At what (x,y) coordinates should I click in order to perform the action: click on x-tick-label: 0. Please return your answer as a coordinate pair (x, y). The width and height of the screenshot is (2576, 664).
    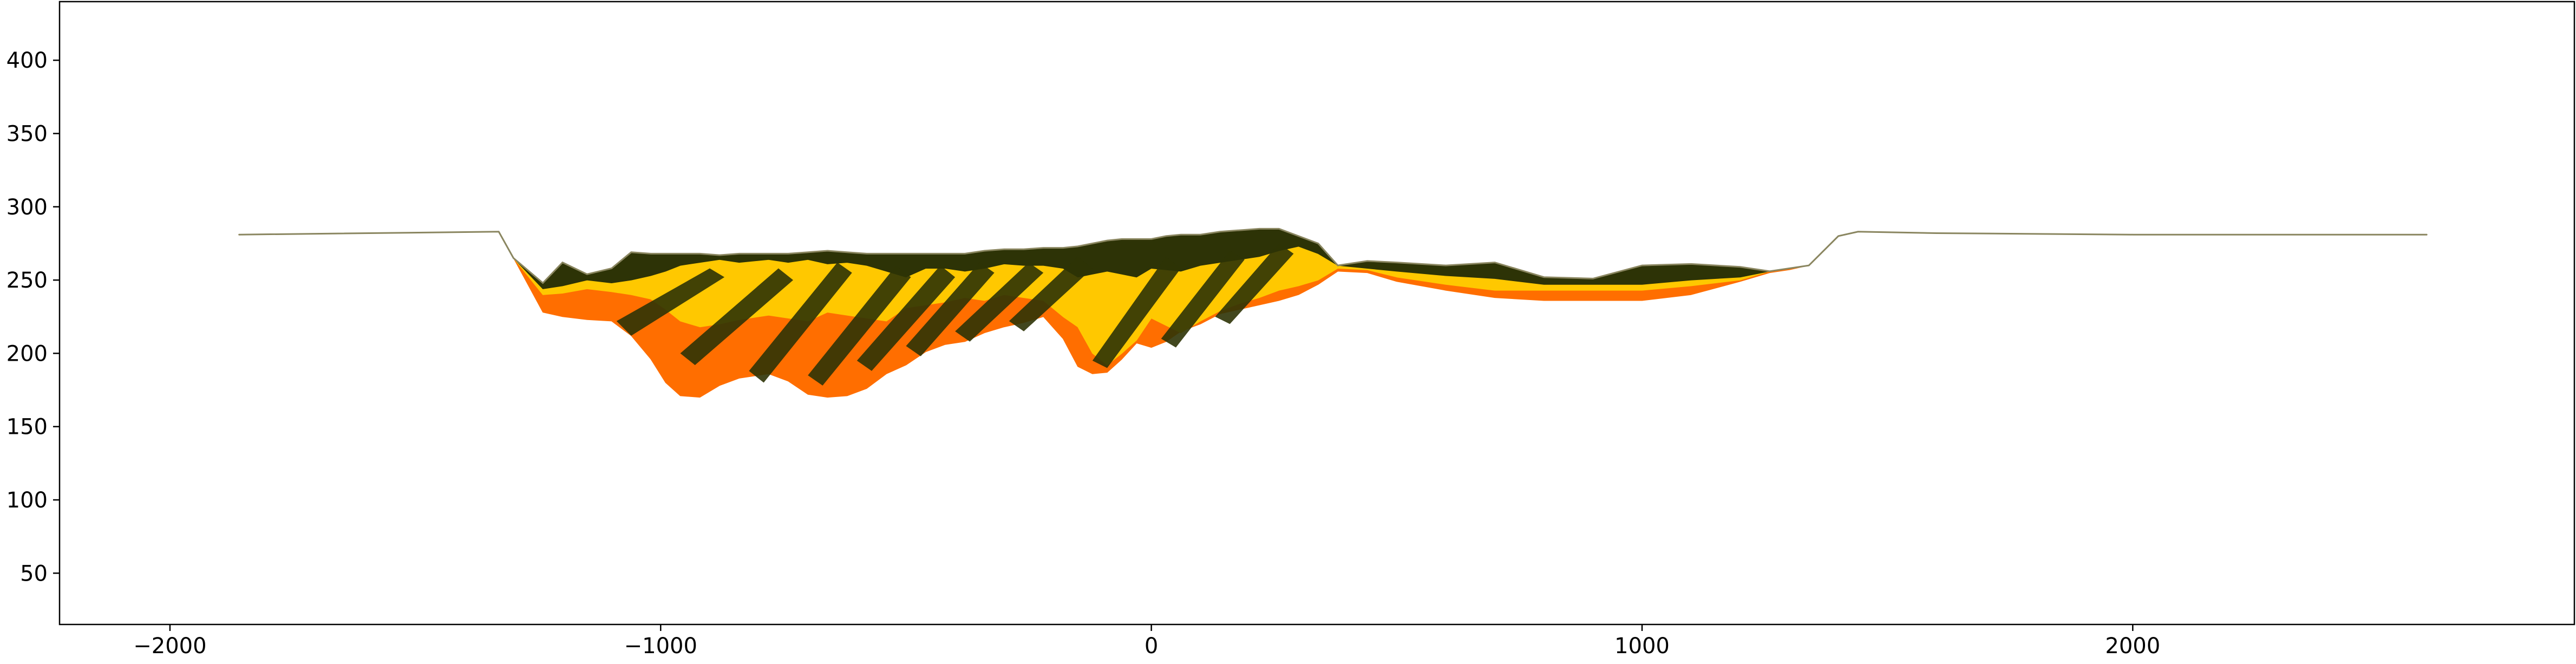
    Looking at the image, I should click on (1152, 647).